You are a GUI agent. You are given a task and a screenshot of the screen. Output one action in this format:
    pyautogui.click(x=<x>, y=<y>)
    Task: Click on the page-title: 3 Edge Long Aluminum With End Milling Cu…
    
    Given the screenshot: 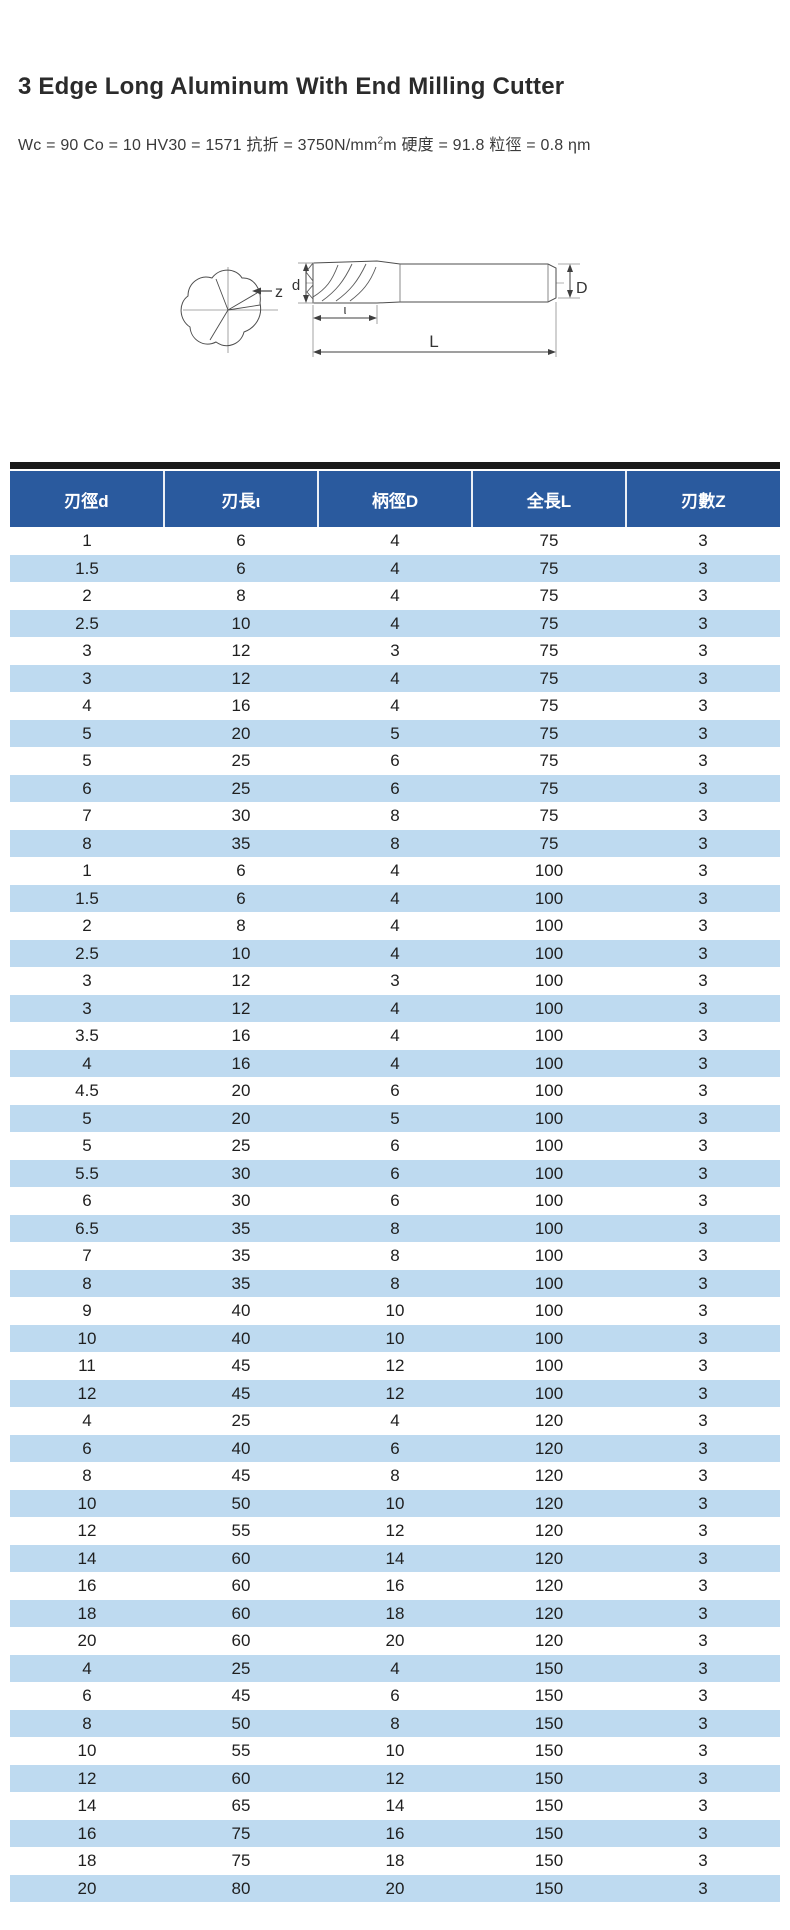 What is the action you would take?
    pyautogui.click(x=291, y=87)
    